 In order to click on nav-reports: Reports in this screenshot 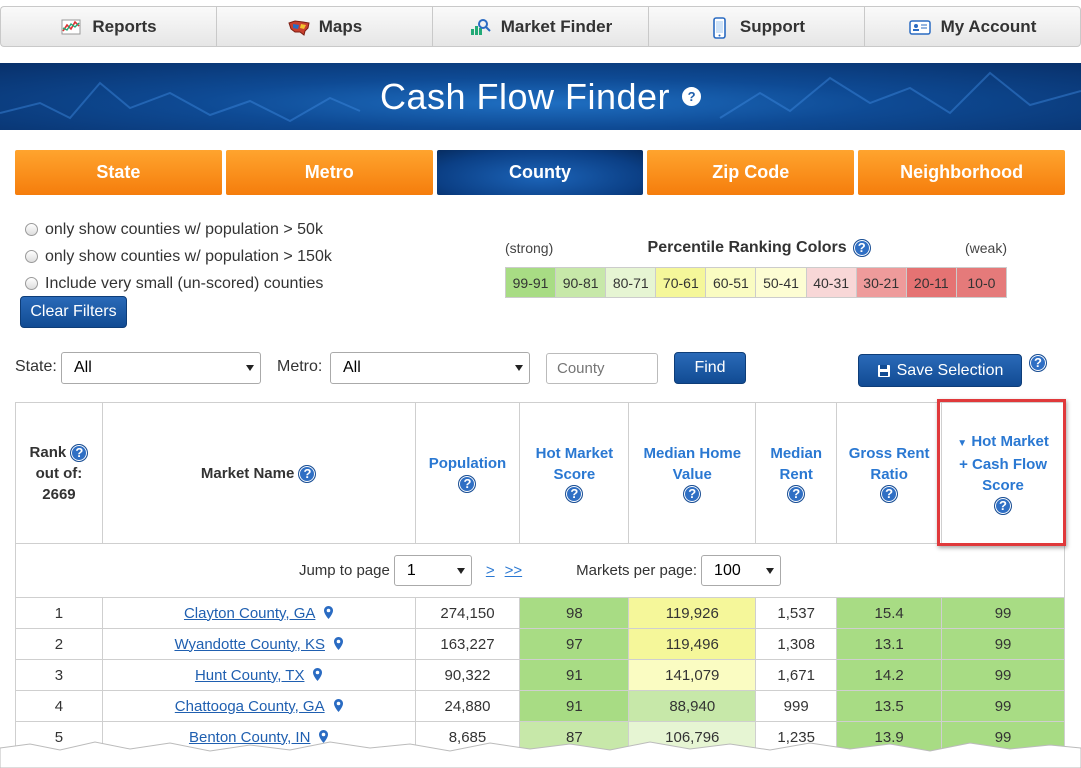, I will do `click(108, 26)`.